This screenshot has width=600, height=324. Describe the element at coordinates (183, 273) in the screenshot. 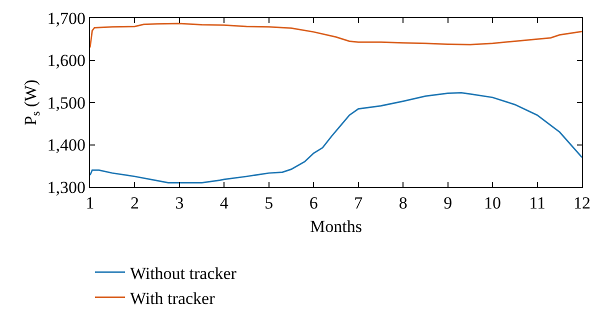

I see `legend-label: Without tracker` at that location.